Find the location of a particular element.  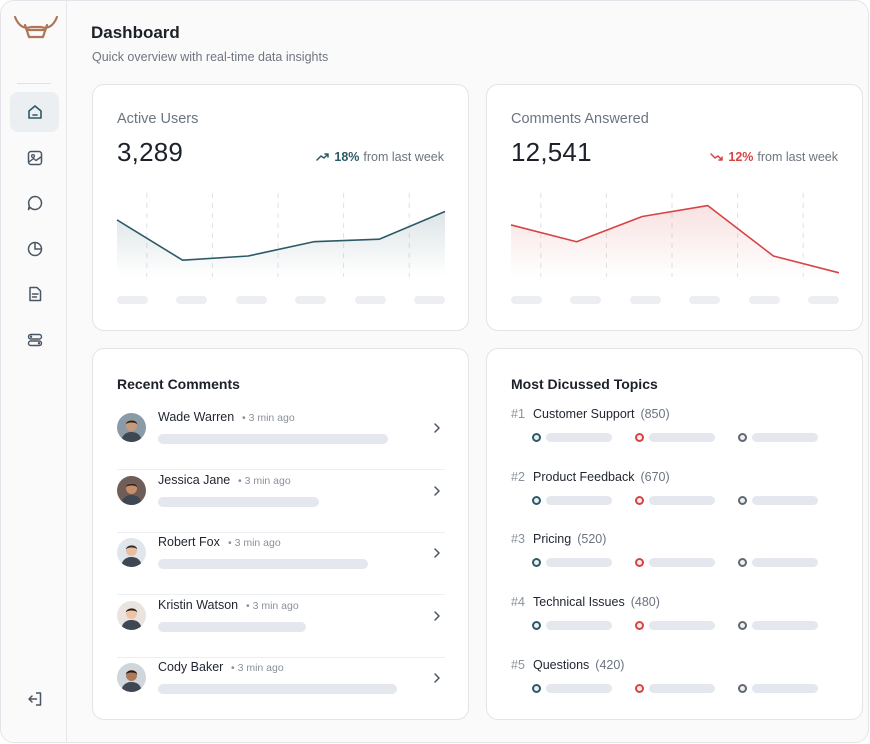

sidebar-item-settings is located at coordinates (34, 340).